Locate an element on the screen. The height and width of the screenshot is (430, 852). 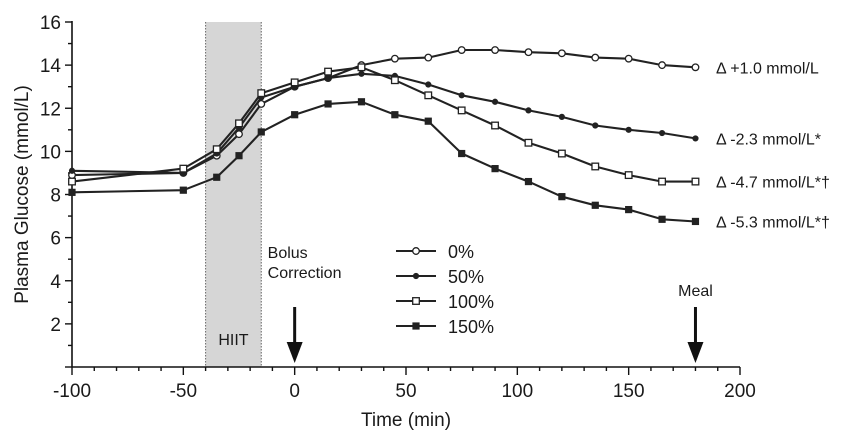
x-axis-title: Time (min) is located at coordinates (406, 420).